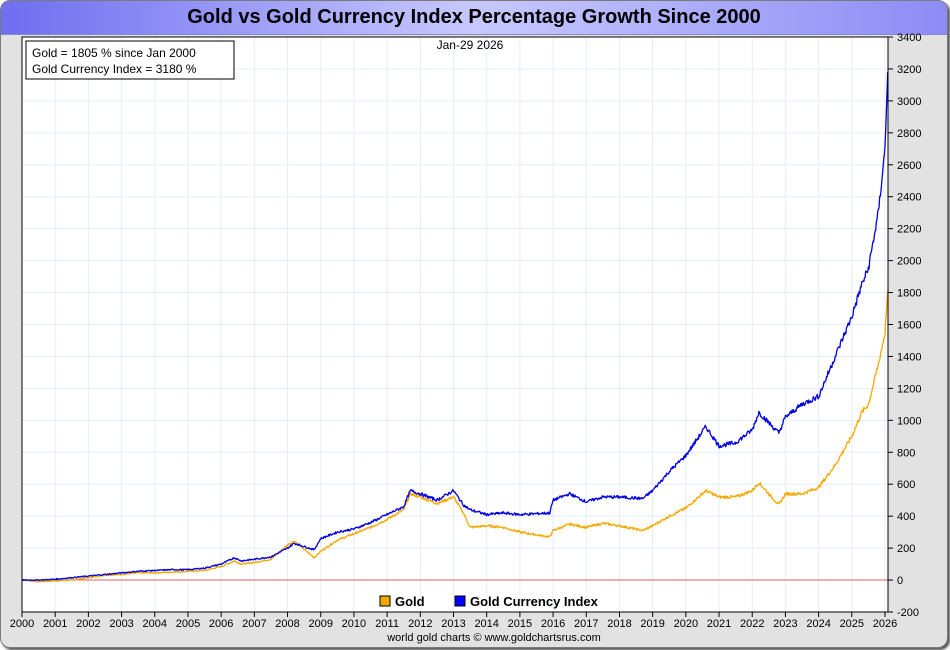  Describe the element at coordinates (22, 624) in the screenshot. I see `x-tick-label: 2000` at that location.